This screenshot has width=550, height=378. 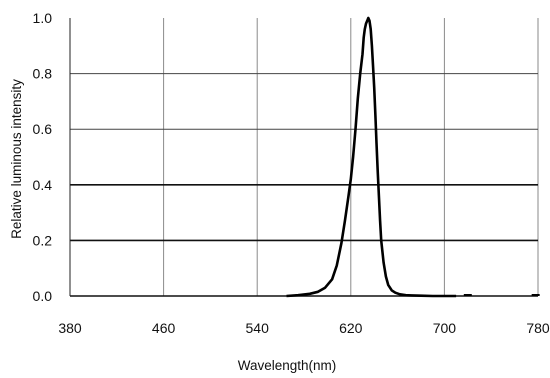 What do you see at coordinates (43, 18) in the screenshot?
I see `y-tick-label: 1.0` at bounding box center [43, 18].